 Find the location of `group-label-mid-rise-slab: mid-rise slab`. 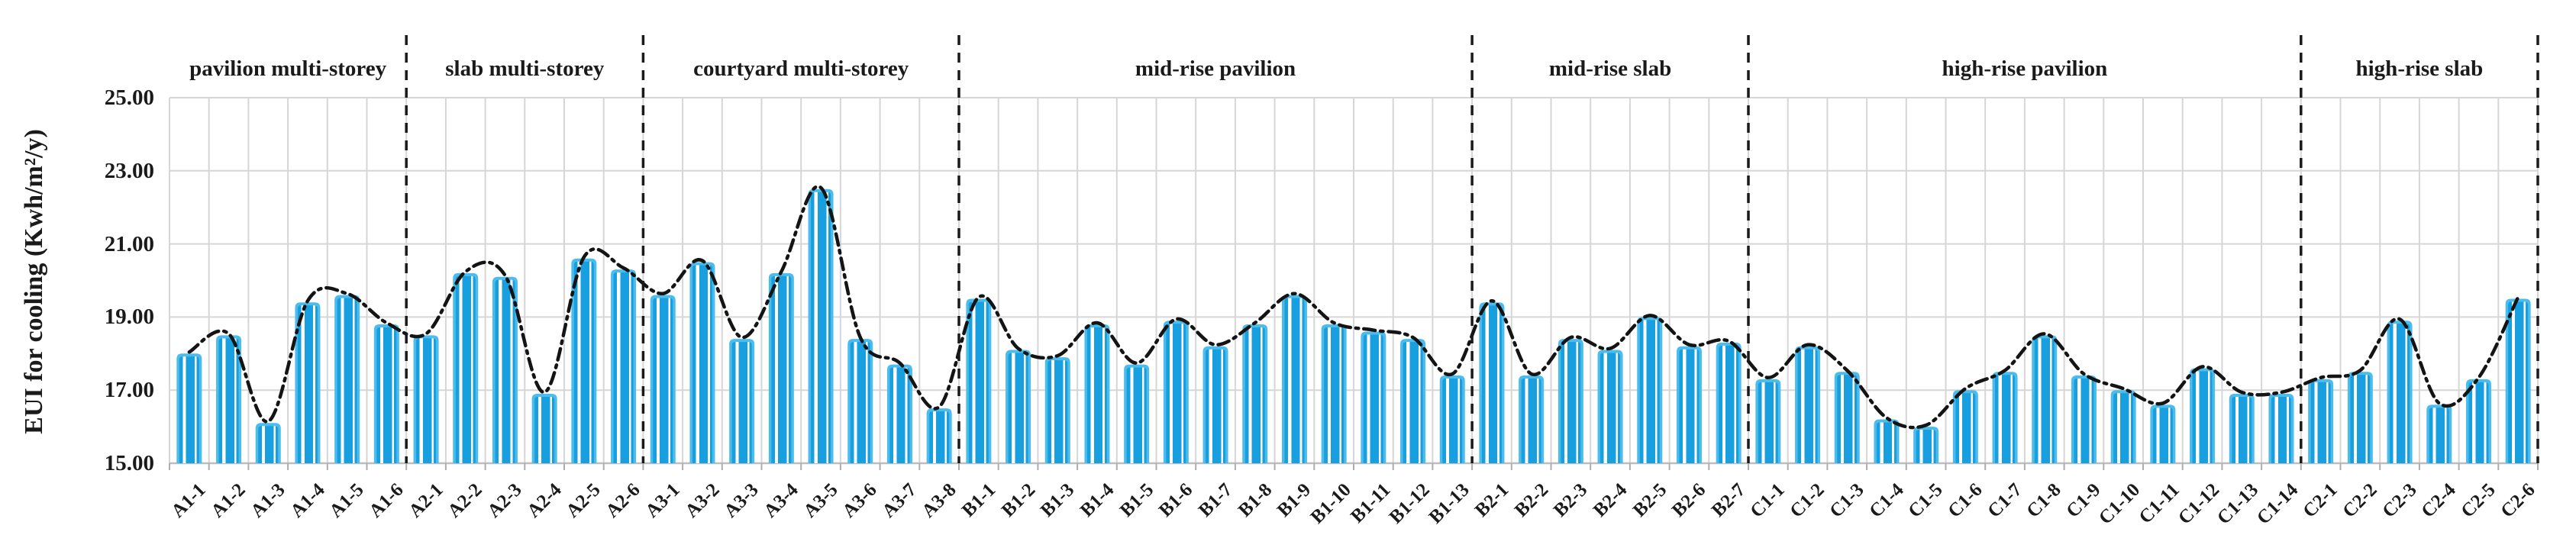

group-label-mid-rise-slab: mid-rise slab is located at coordinates (1610, 68).